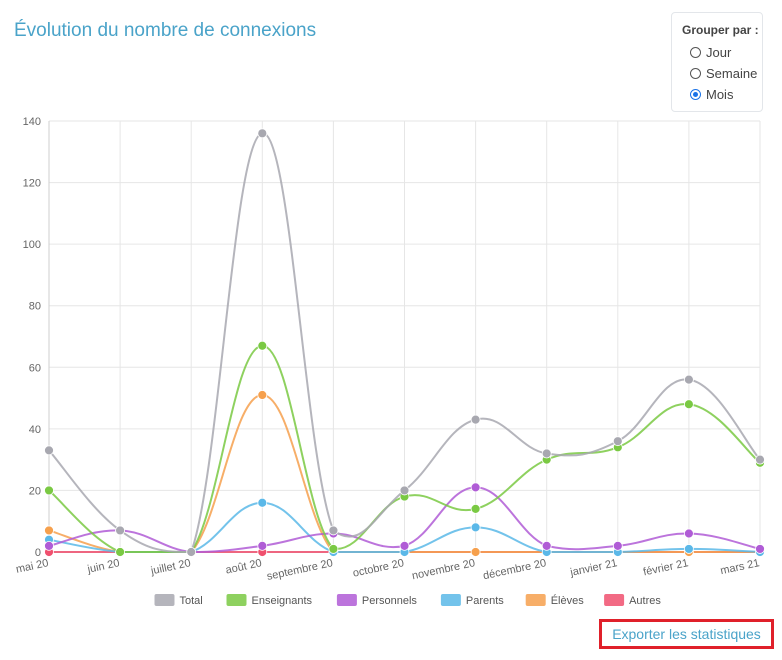 Image resolution: width=782 pixels, height=660 pixels. What do you see at coordinates (35, 307) in the screenshot?
I see `y-tick-label: 80` at bounding box center [35, 307].